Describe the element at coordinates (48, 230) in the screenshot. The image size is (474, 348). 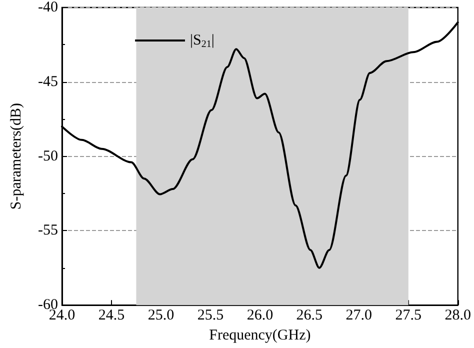
I see `y-tick-label: -55` at that location.